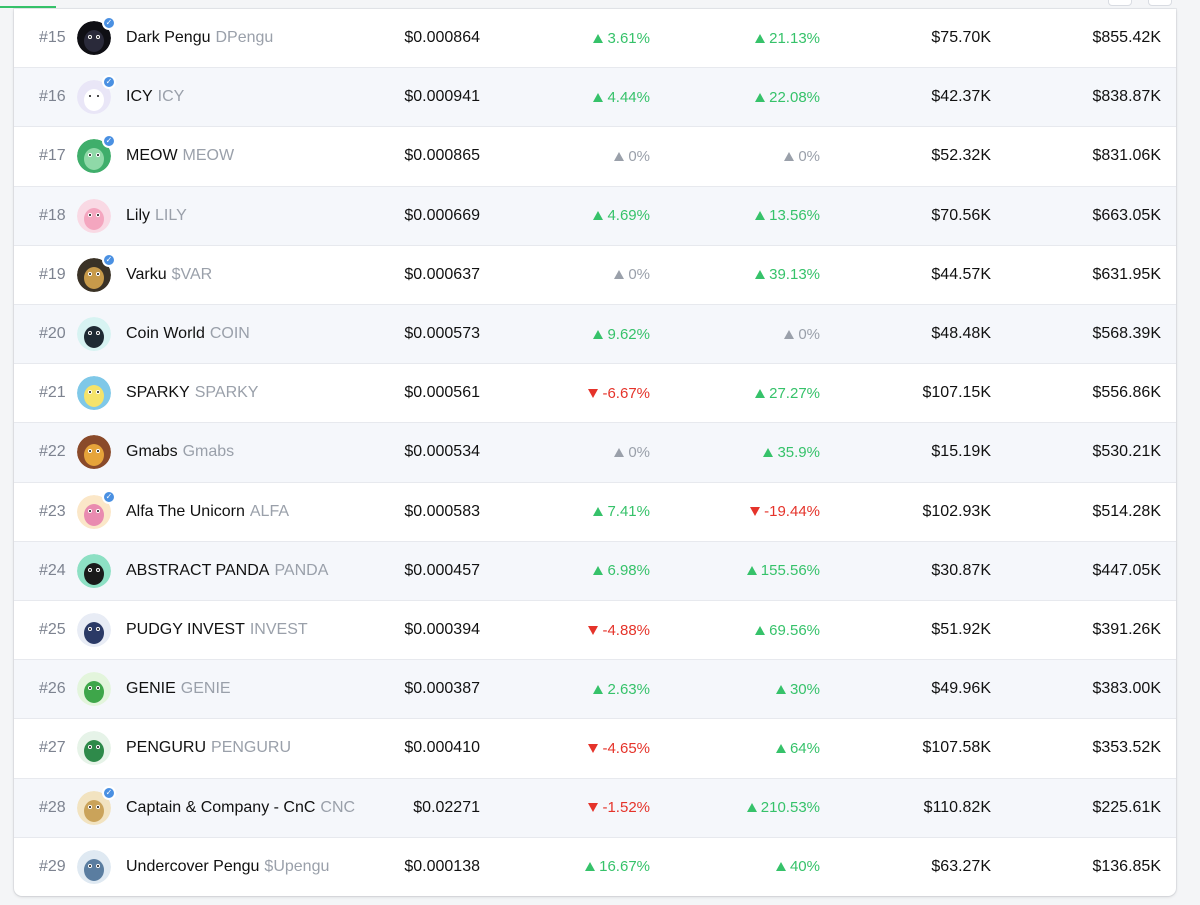  What do you see at coordinates (208, 748) in the screenshot?
I see `token-name-cell: PENGURU PENGURU` at bounding box center [208, 748].